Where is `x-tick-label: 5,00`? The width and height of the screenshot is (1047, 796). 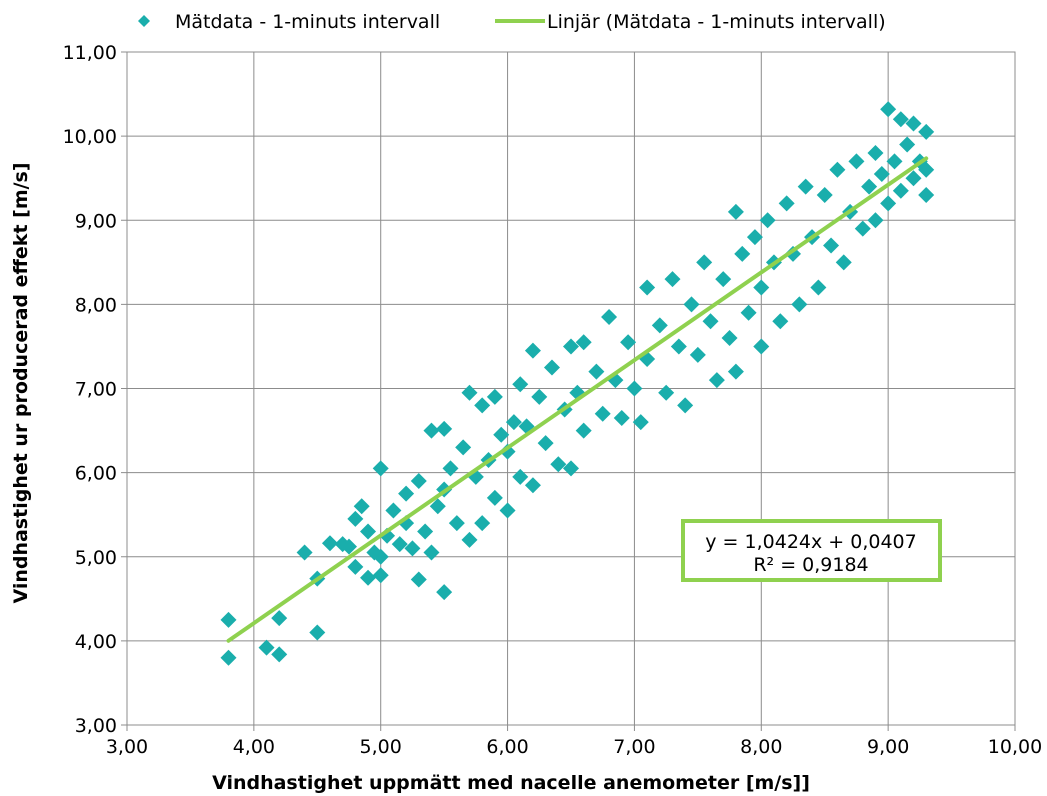
x-tick-label: 5,00 is located at coordinates (381, 747).